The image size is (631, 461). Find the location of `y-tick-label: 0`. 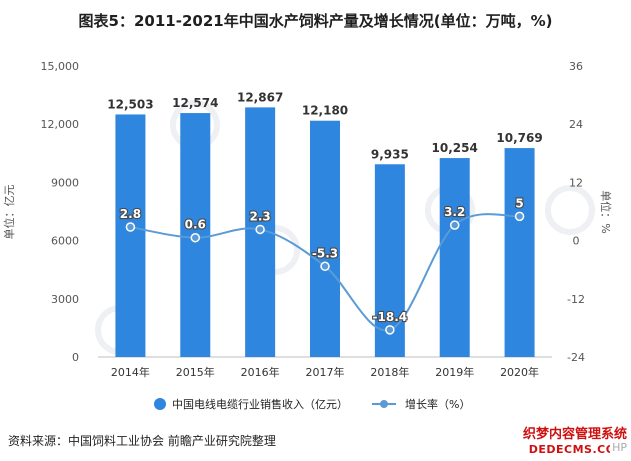

y-tick-label: 0 is located at coordinates (75, 357).